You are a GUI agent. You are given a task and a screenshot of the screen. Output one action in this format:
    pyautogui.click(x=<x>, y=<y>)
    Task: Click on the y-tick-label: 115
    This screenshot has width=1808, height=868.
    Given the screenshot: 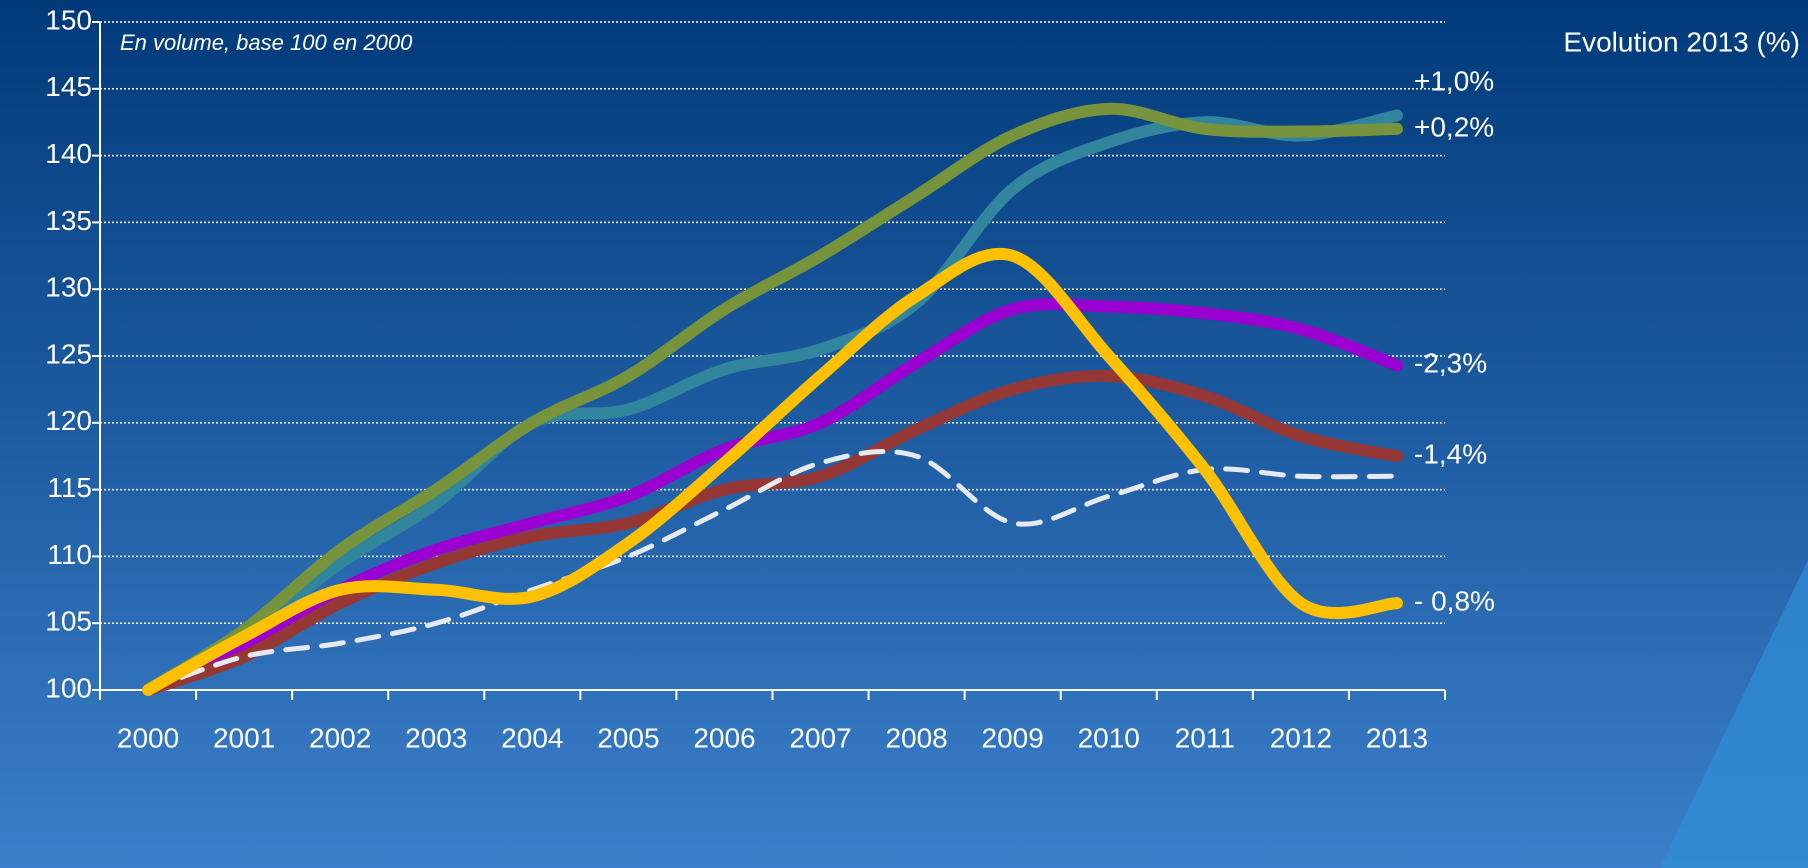 What is the action you would take?
    pyautogui.click(x=69, y=487)
    